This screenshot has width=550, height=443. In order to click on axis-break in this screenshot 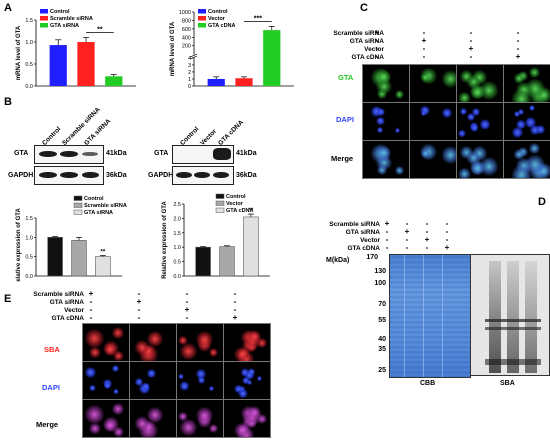, I will do `click(194, 56)`.